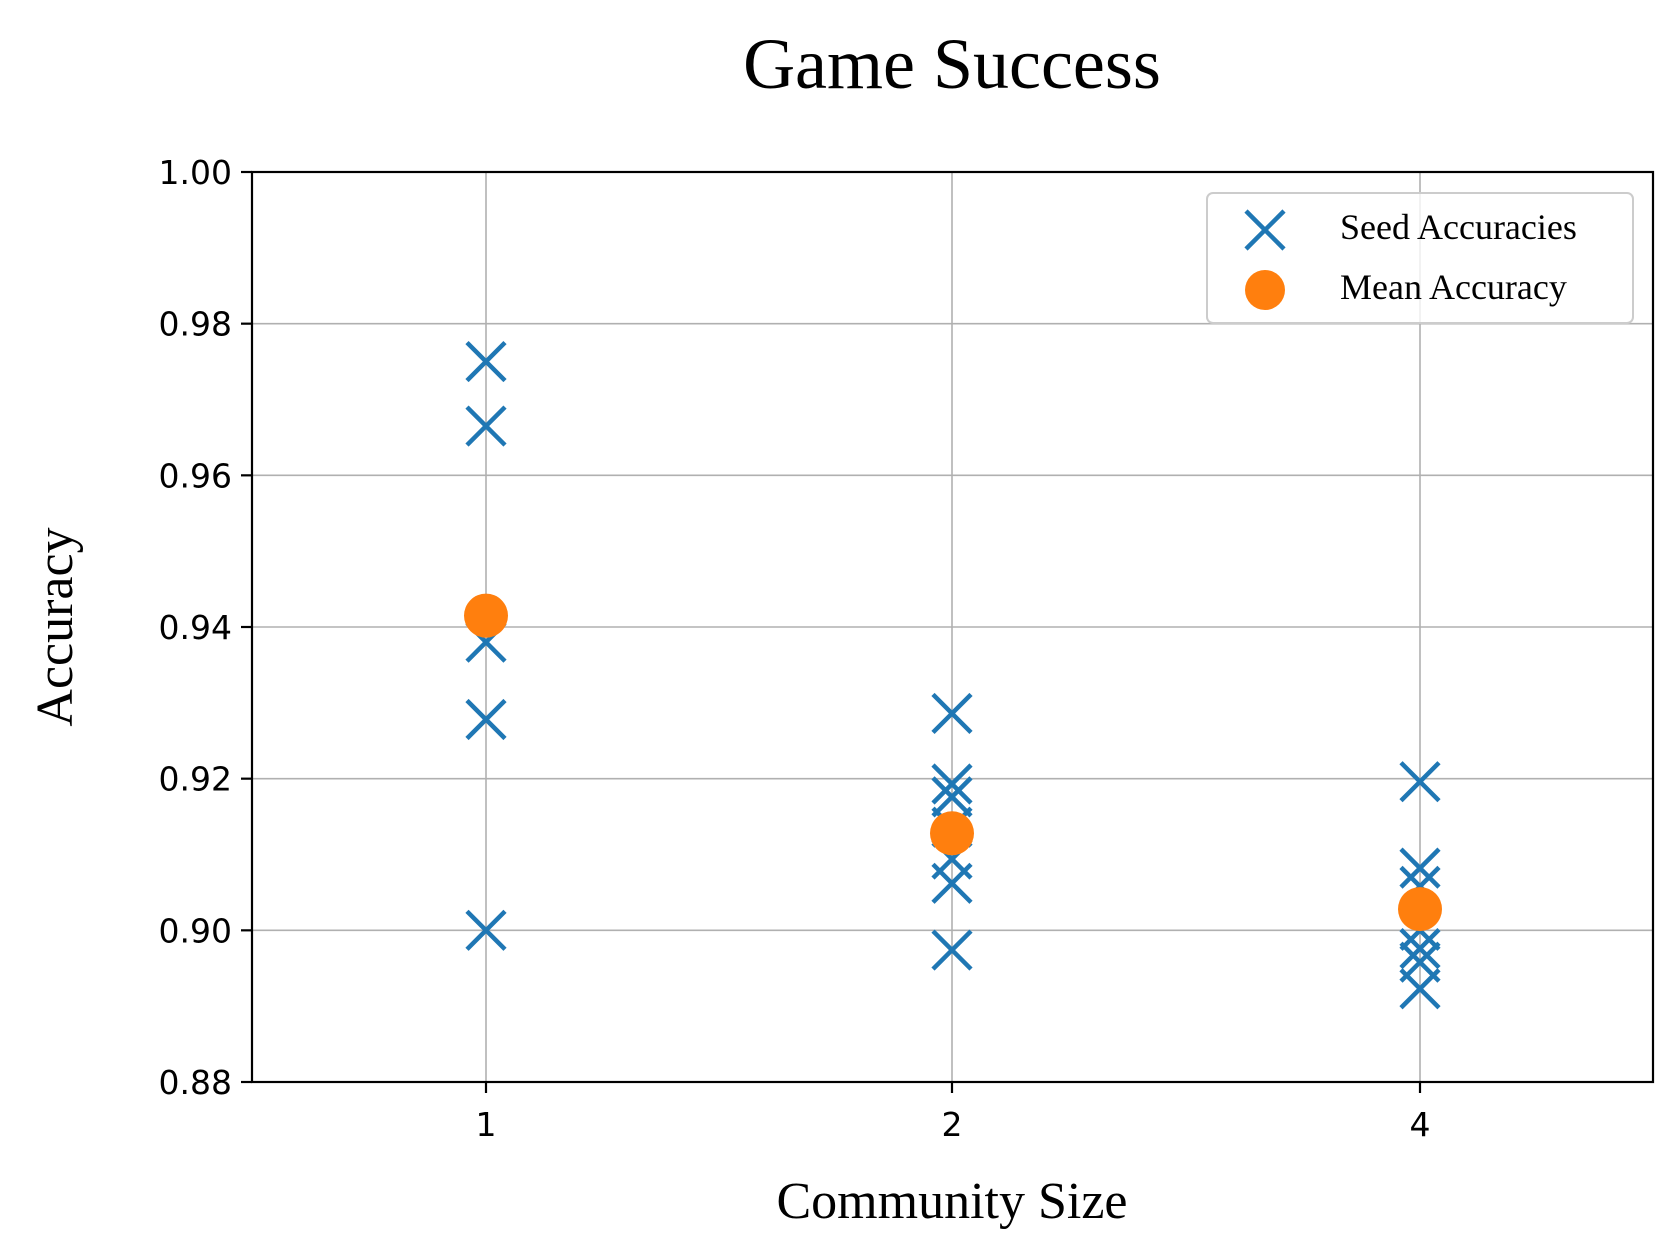 The height and width of the screenshot is (1255, 1675). I want to click on x-tick-label: 4, so click(1420, 1124).